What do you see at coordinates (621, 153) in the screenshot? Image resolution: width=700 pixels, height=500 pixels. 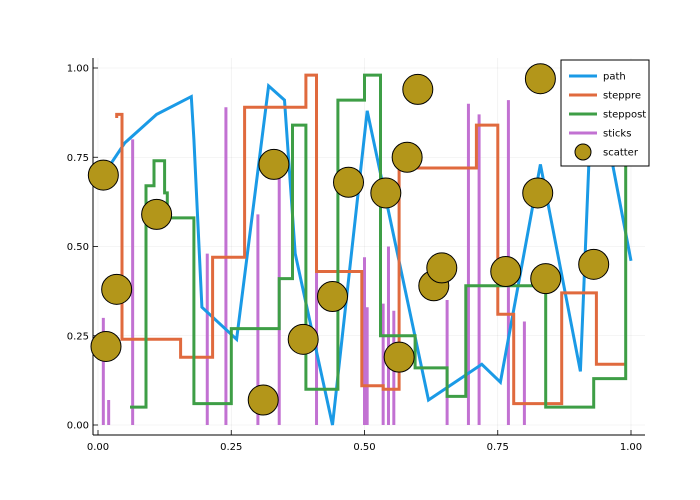 I see `legend-label: scatter` at bounding box center [621, 153].